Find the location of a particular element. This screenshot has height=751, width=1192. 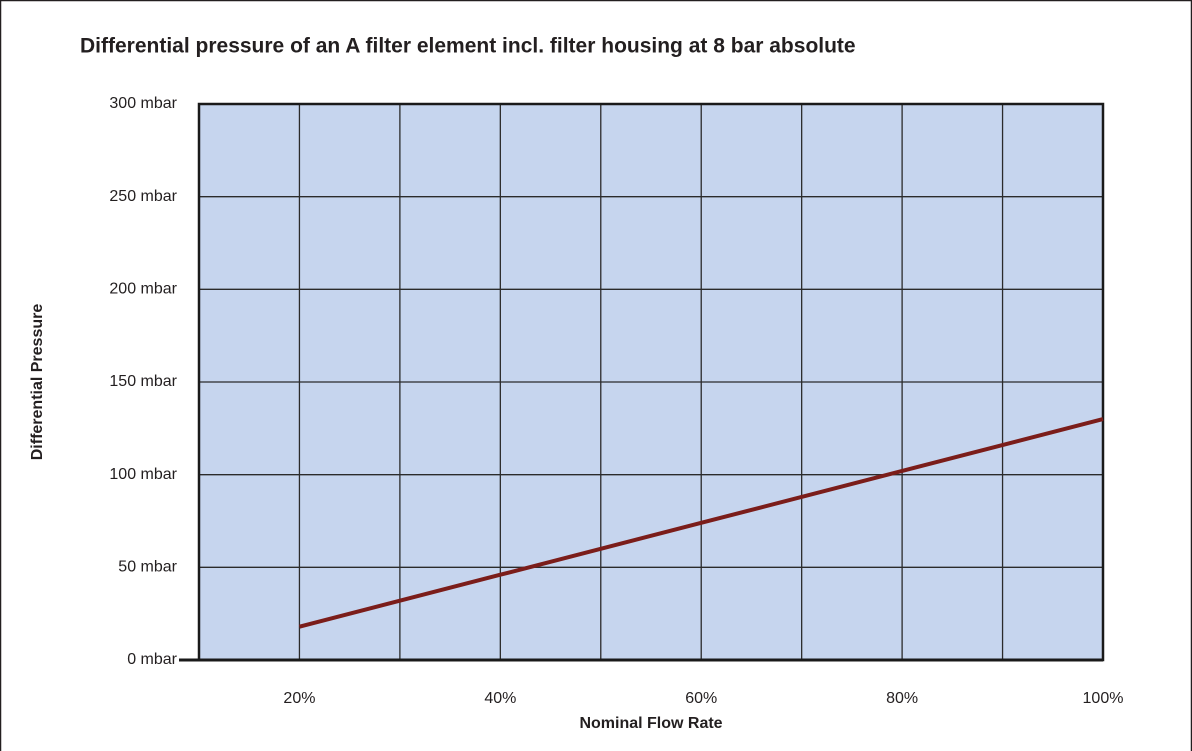

x-tick-label: 60% is located at coordinates (701, 698).